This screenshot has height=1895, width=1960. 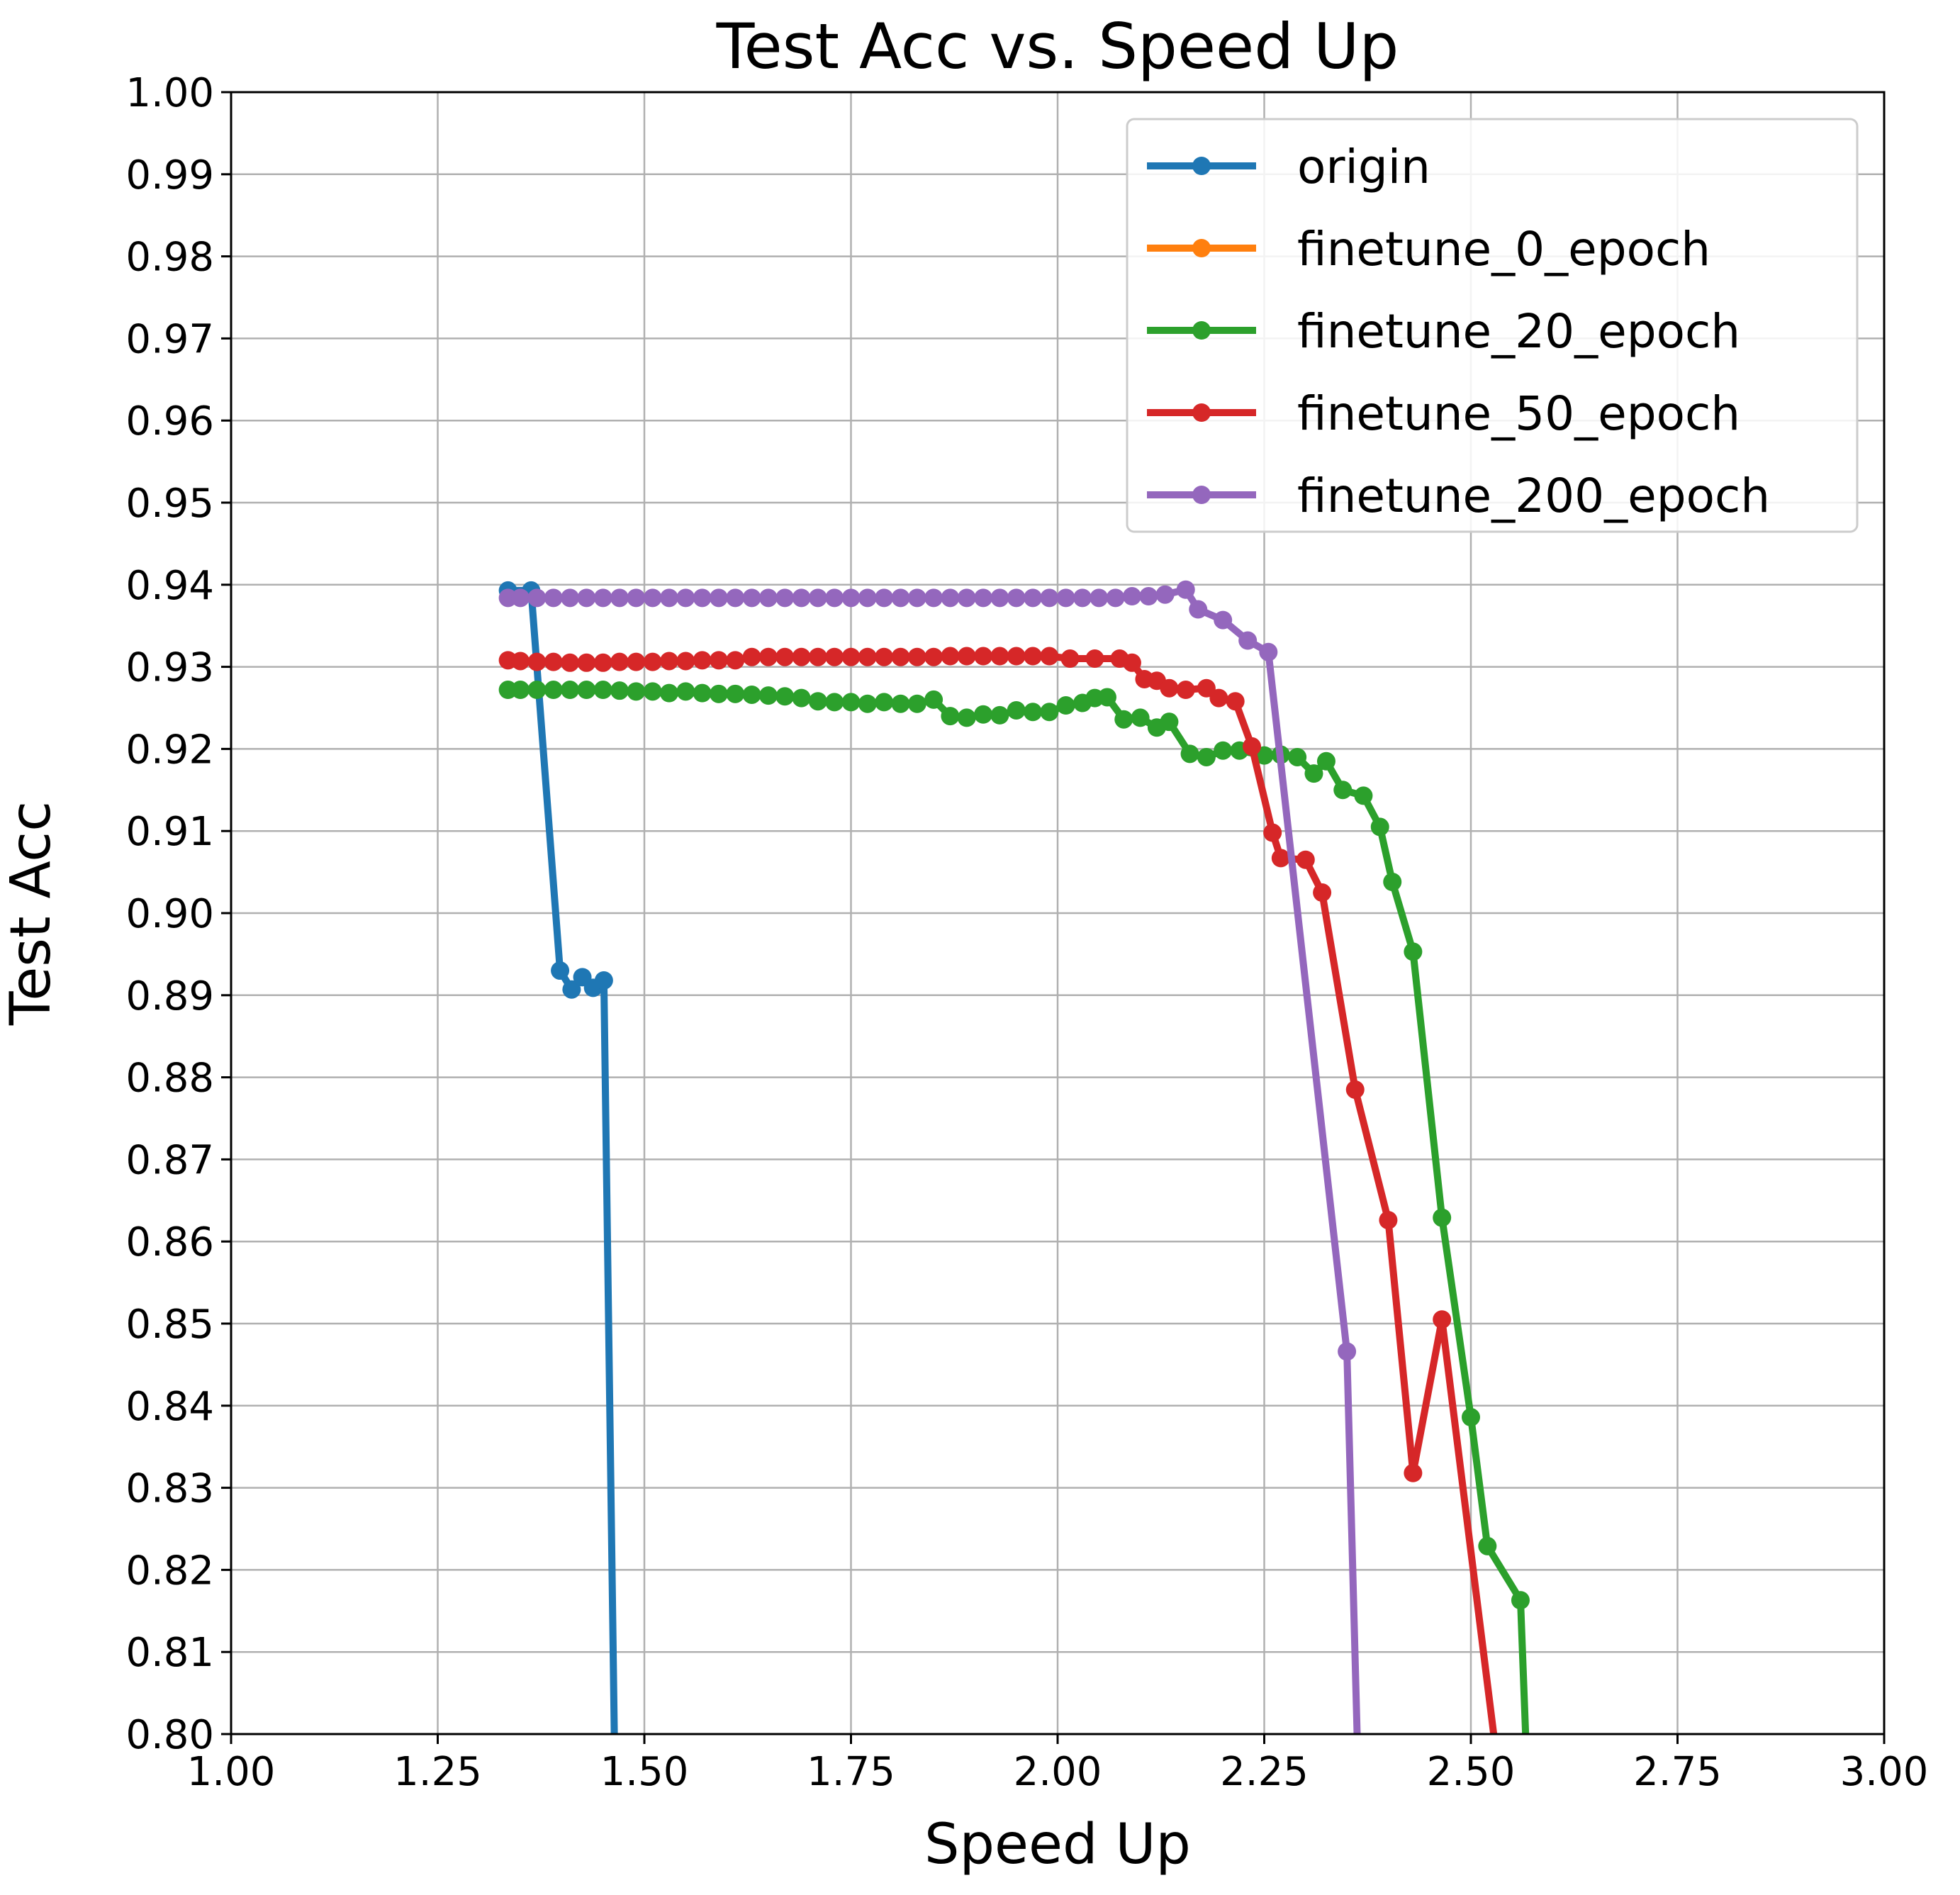 What do you see at coordinates (169, 1242) in the screenshot?
I see `y-tick-label: 0.86` at bounding box center [169, 1242].